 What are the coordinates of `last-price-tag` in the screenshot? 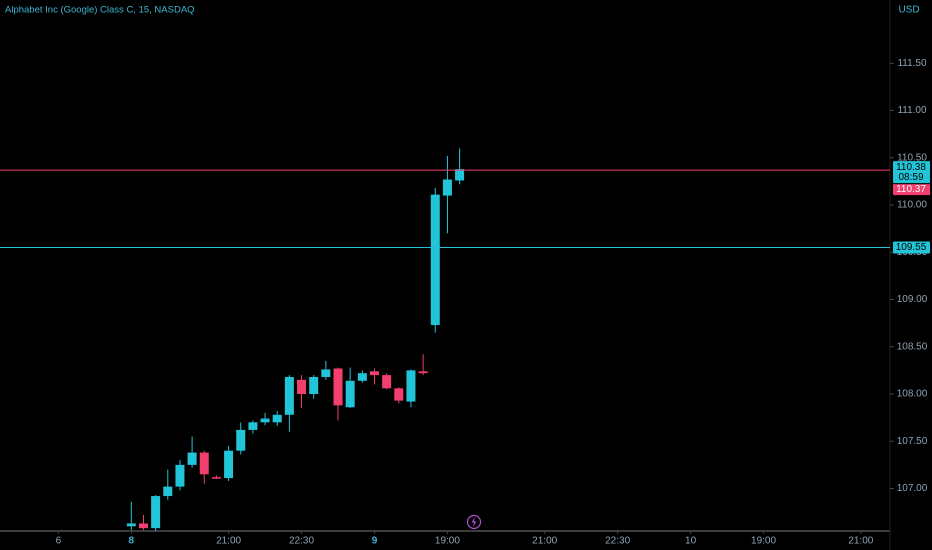 It's located at (911, 172).